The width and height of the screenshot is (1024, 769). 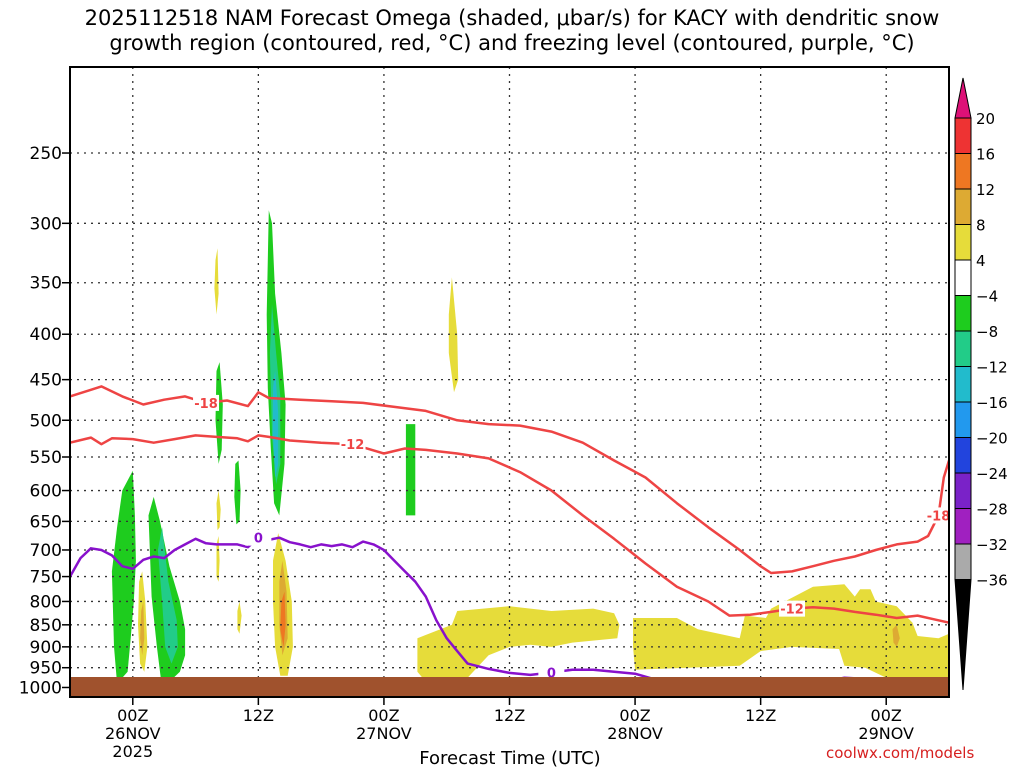 What do you see at coordinates (985, 155) in the screenshot?
I see `colorbar-label: 16` at bounding box center [985, 155].